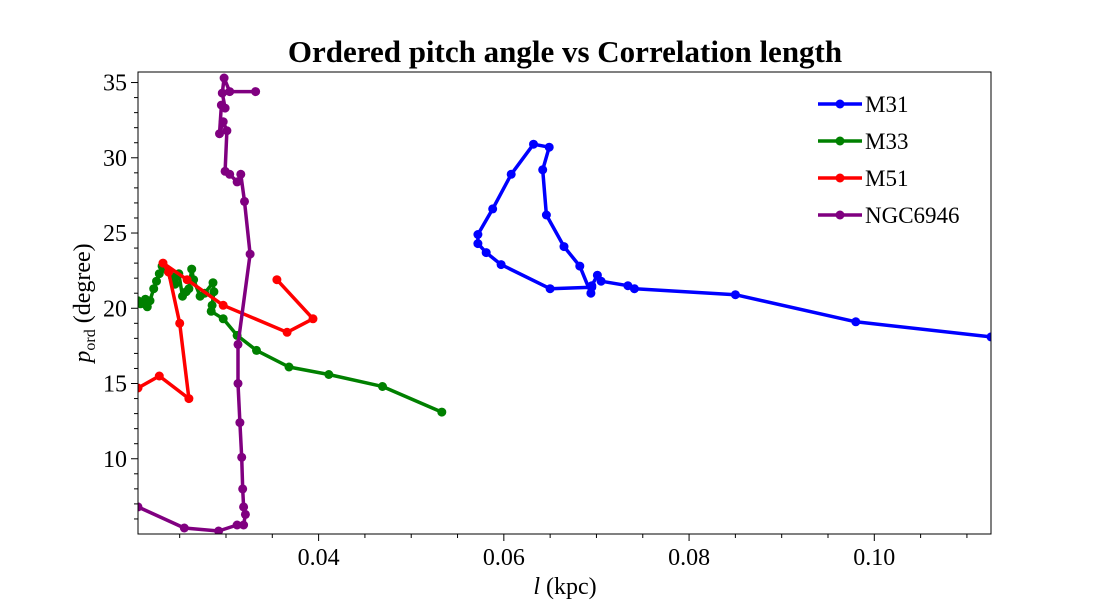 The width and height of the screenshot is (1100, 600). I want to click on y-tick-label: 15, so click(115, 385).